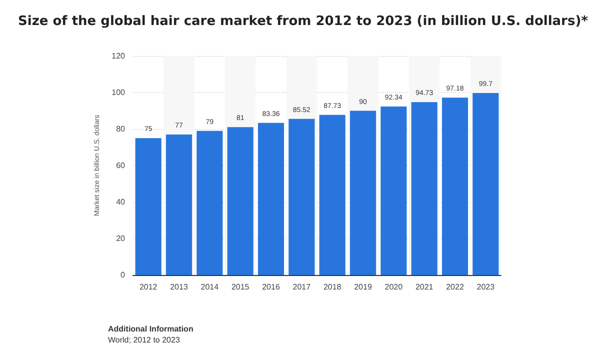 This screenshot has height=361, width=609. What do you see at coordinates (151, 329) in the screenshot?
I see `text: Additional Information` at bounding box center [151, 329].